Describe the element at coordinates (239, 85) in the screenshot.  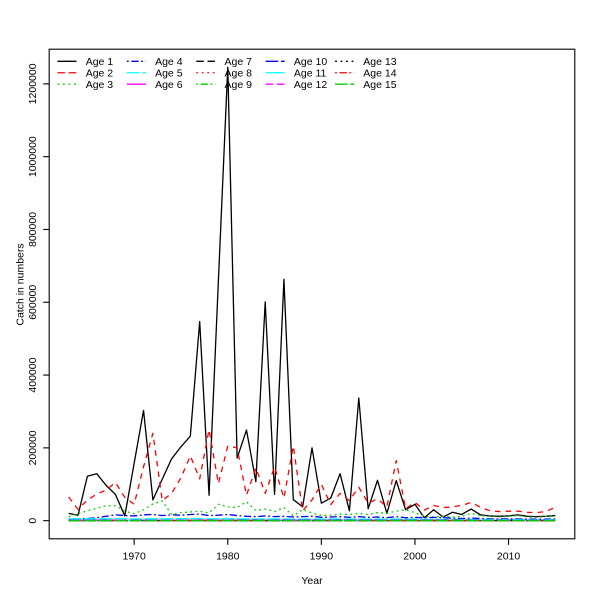
I see `svg-text: Age 9` at that location.